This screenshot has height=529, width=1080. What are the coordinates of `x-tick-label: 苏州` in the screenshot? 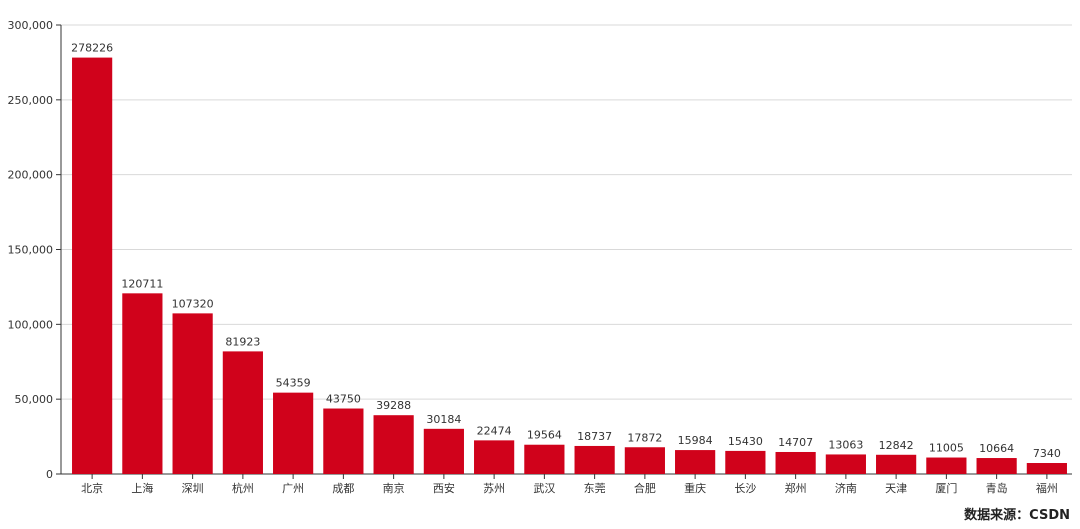 It's located at (494, 488).